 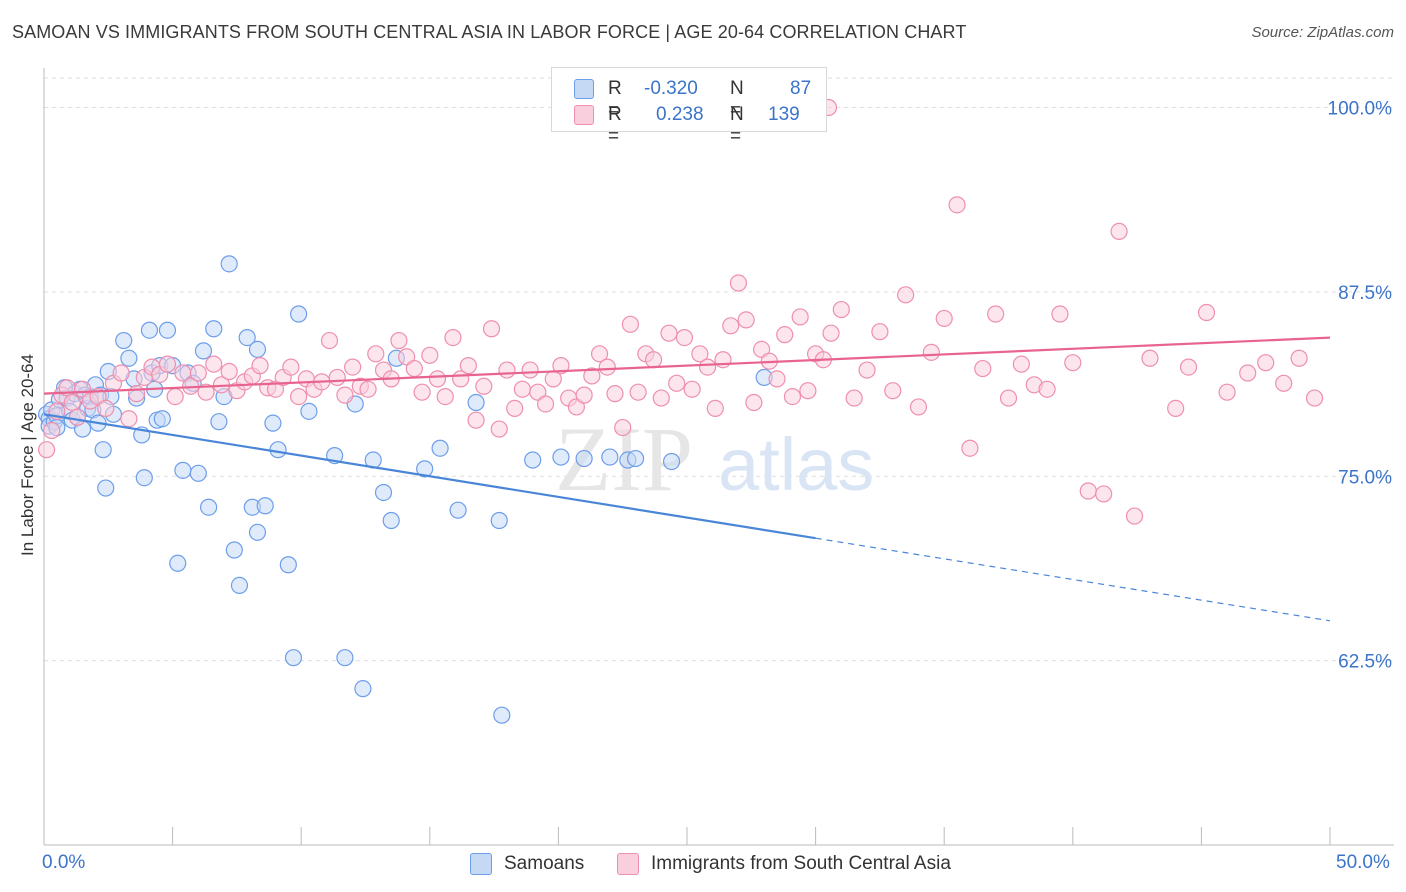 I want to click on correlation-legend: R = -0.320 N = 87 R = 0.238 N = 139, so click(x=689, y=107).